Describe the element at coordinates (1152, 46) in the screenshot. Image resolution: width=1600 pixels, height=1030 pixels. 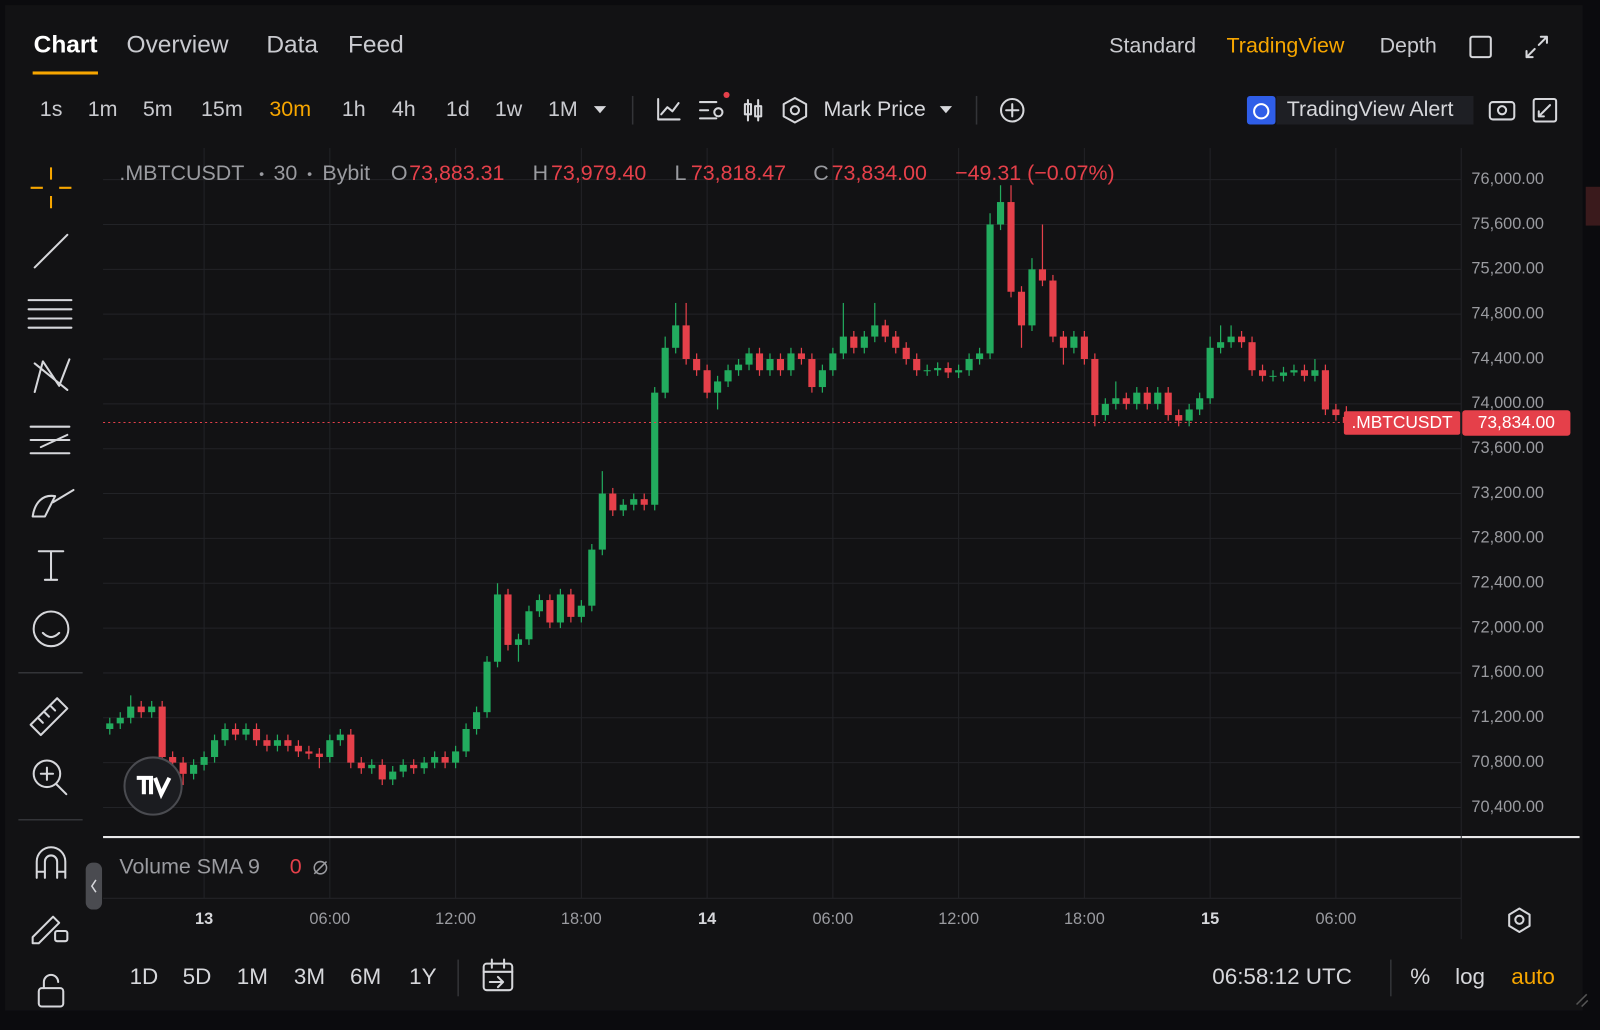
I see `view-option: Standard` at that location.